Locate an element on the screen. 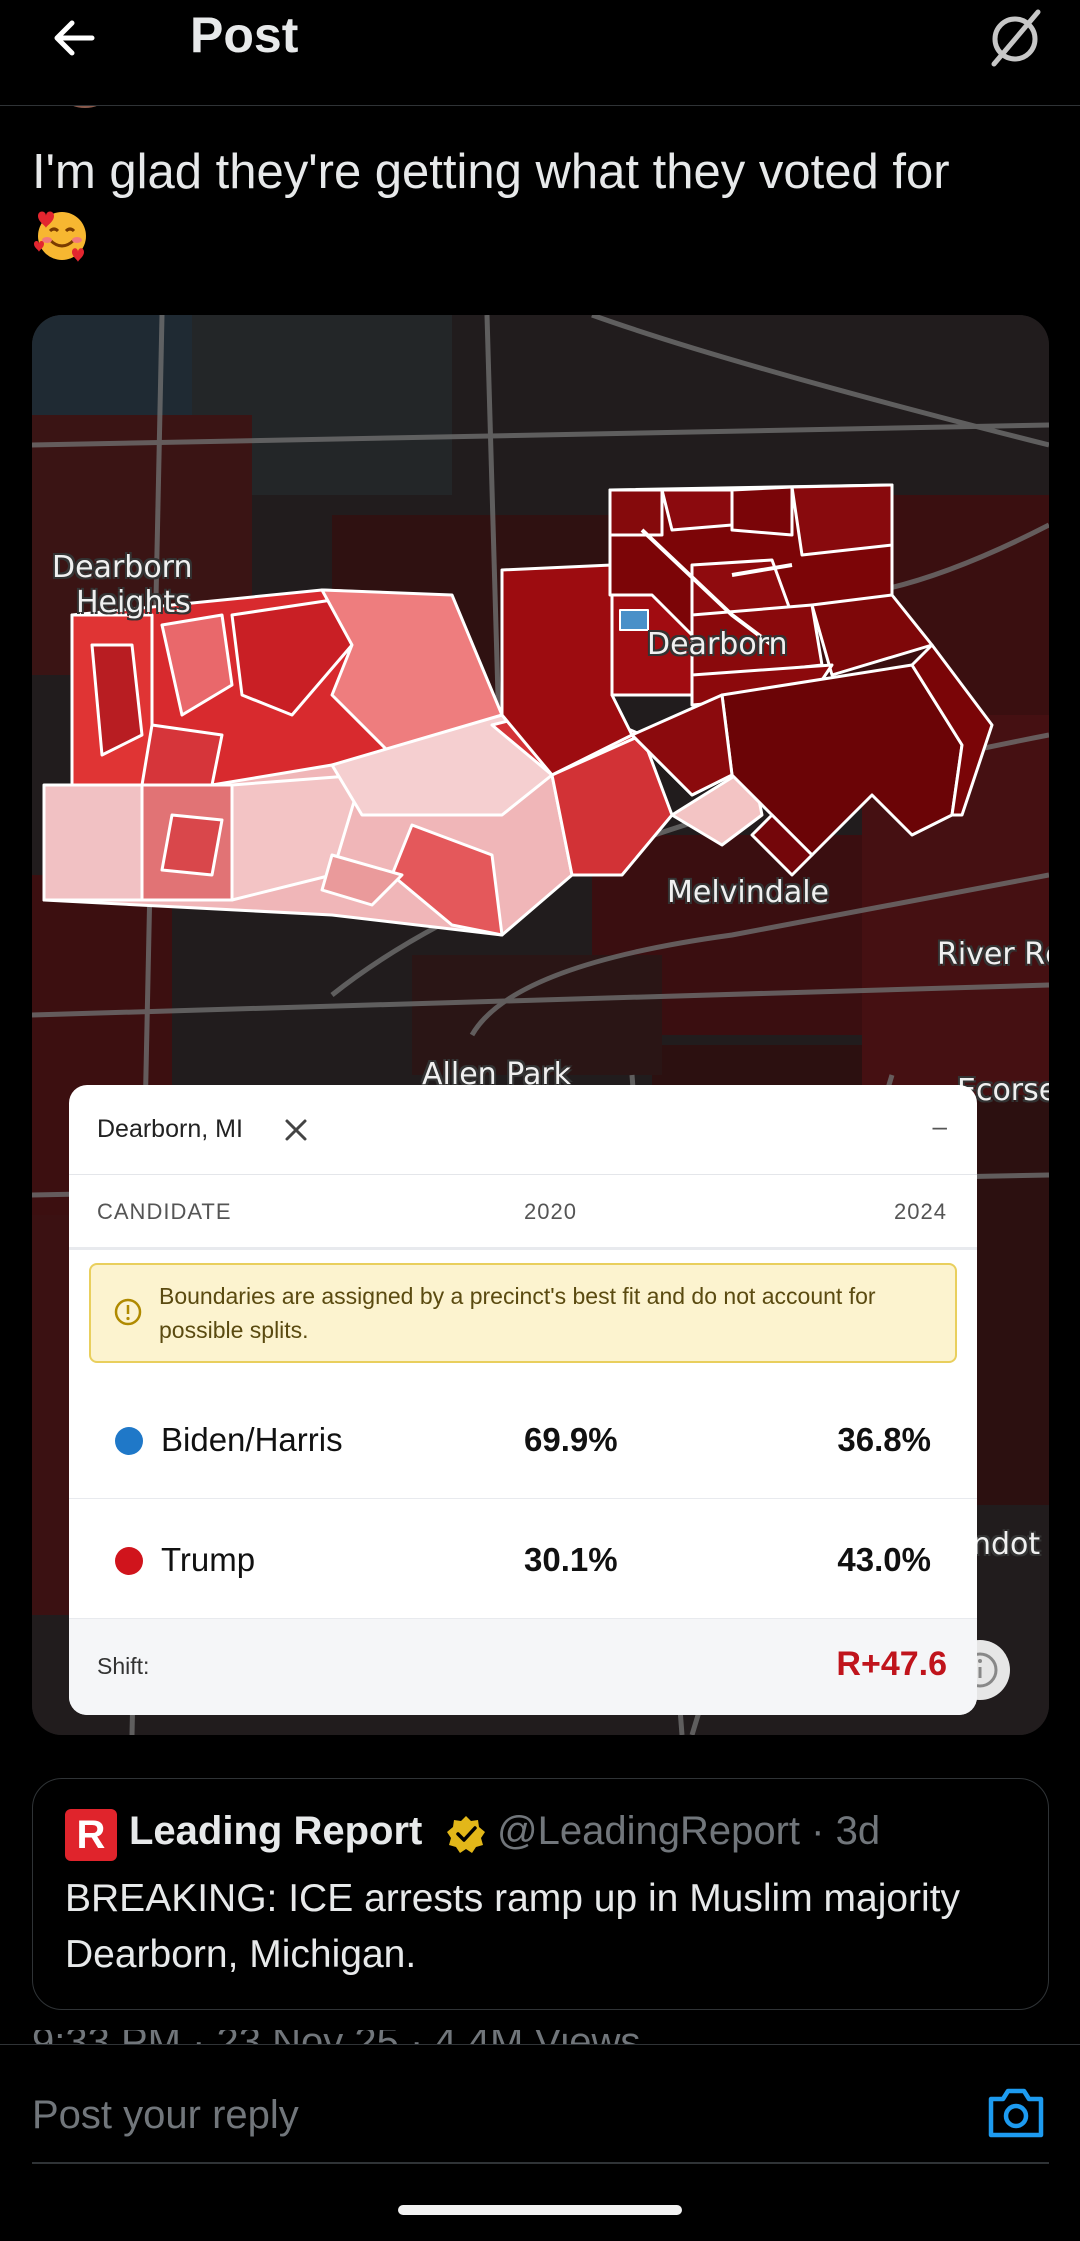 The width and height of the screenshot is (1080, 2241). warning-icon is located at coordinates (128, 1312).